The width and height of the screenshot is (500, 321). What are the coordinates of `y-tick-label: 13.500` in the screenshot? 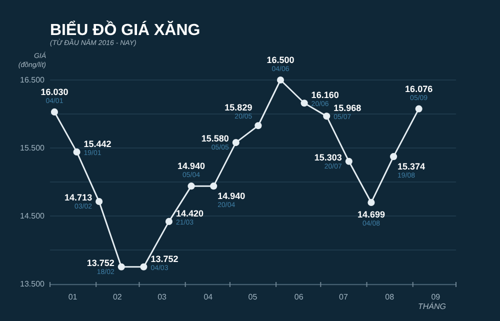 It's located at (33, 284).